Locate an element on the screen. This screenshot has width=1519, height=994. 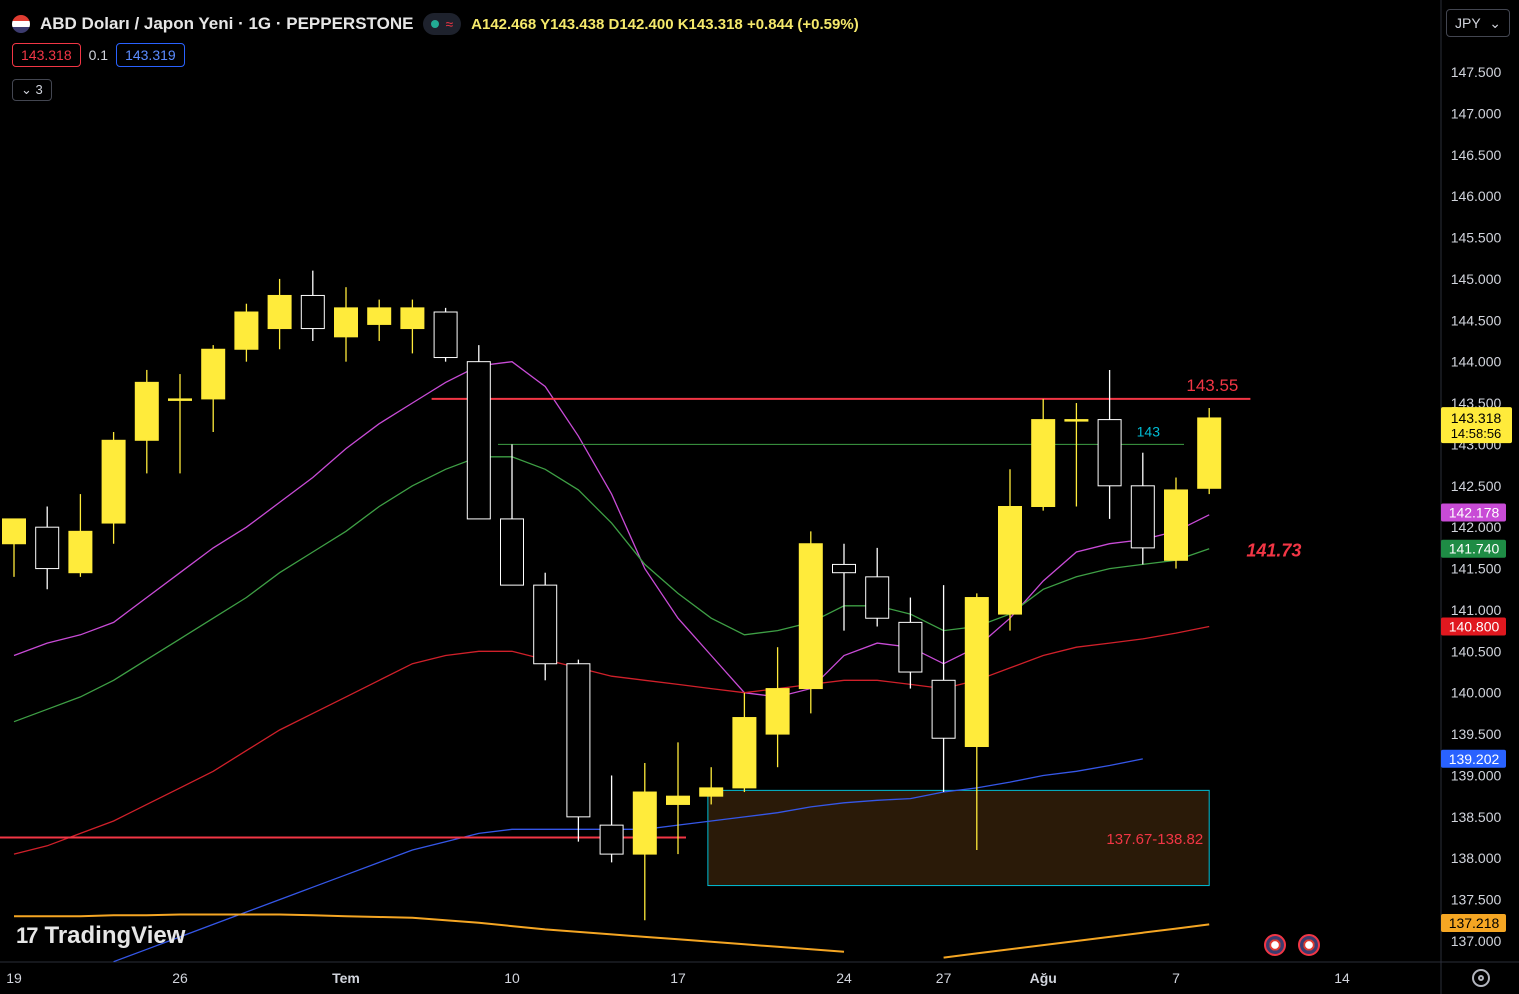
zone-rect is located at coordinates (958, 838).